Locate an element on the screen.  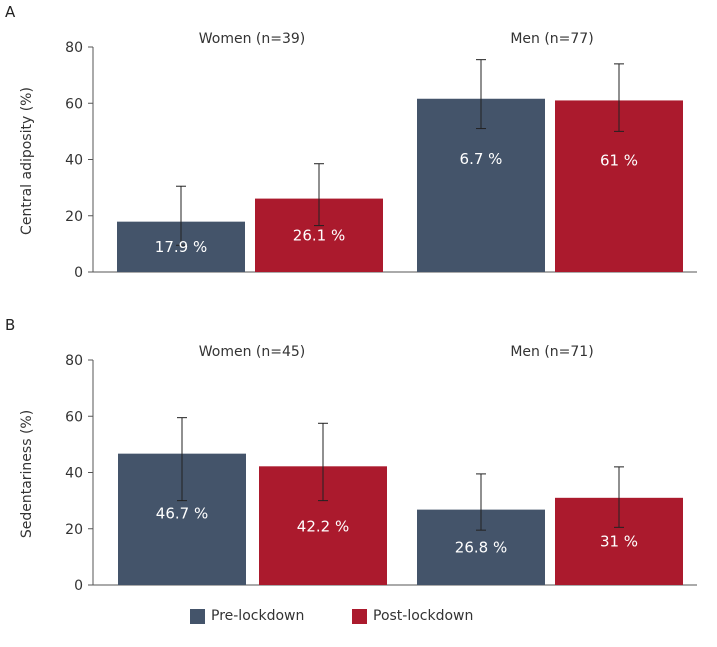
group-title-a-0: Women (n=39) is located at coordinates (252, 39).